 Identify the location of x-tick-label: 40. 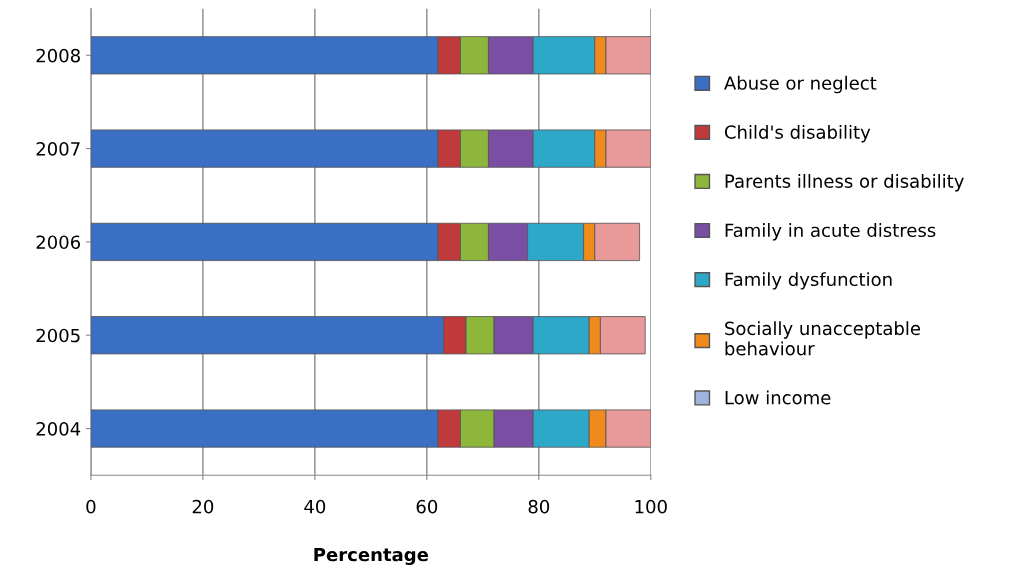
(315, 506).